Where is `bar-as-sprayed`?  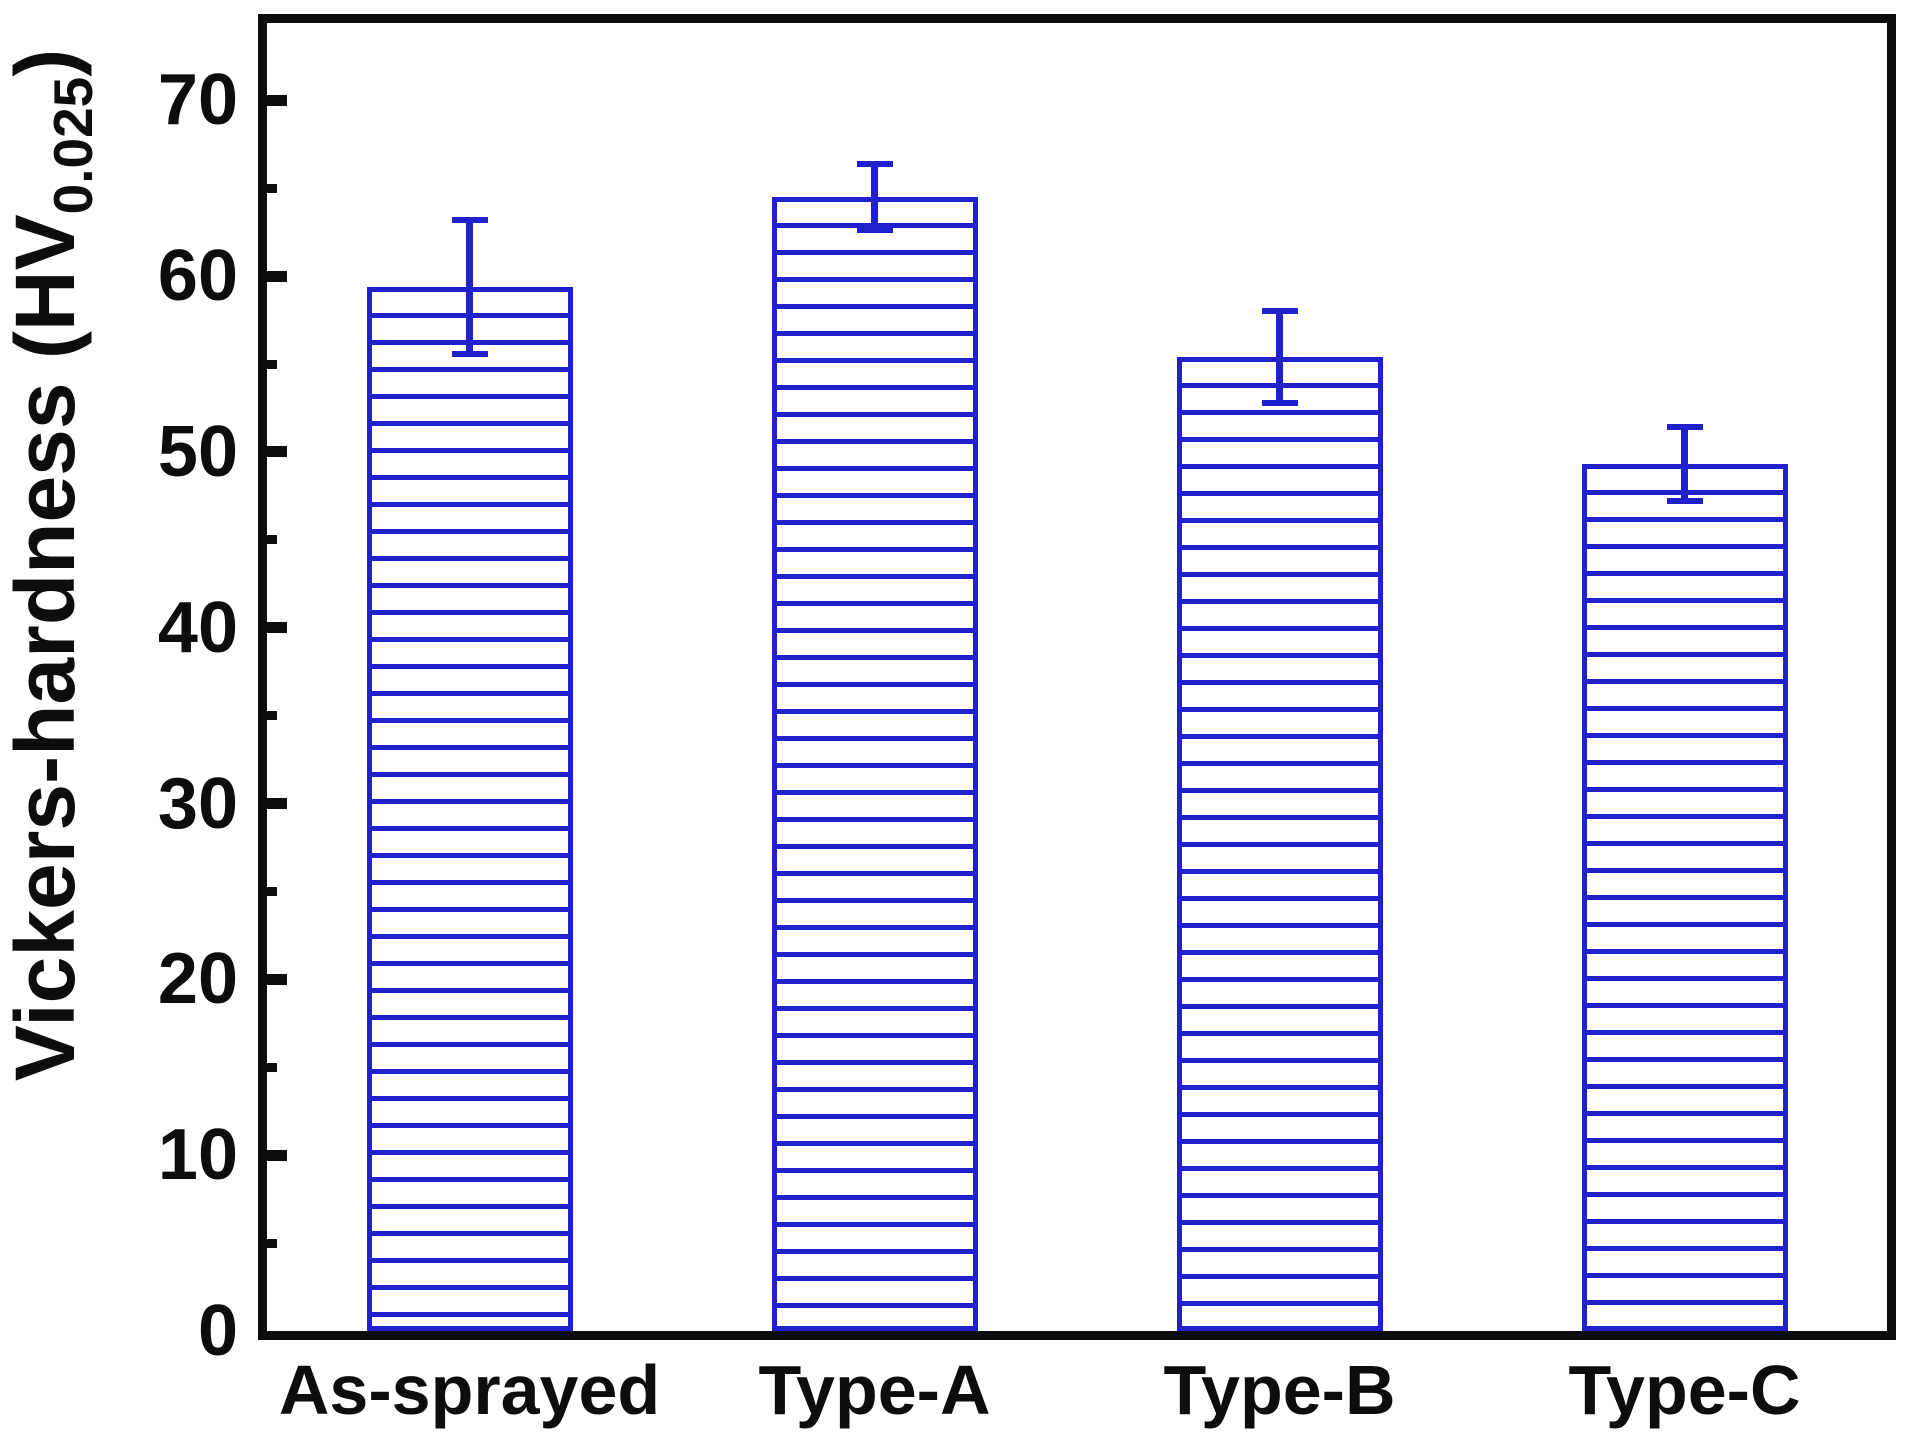 bar-as-sprayed is located at coordinates (469, 808).